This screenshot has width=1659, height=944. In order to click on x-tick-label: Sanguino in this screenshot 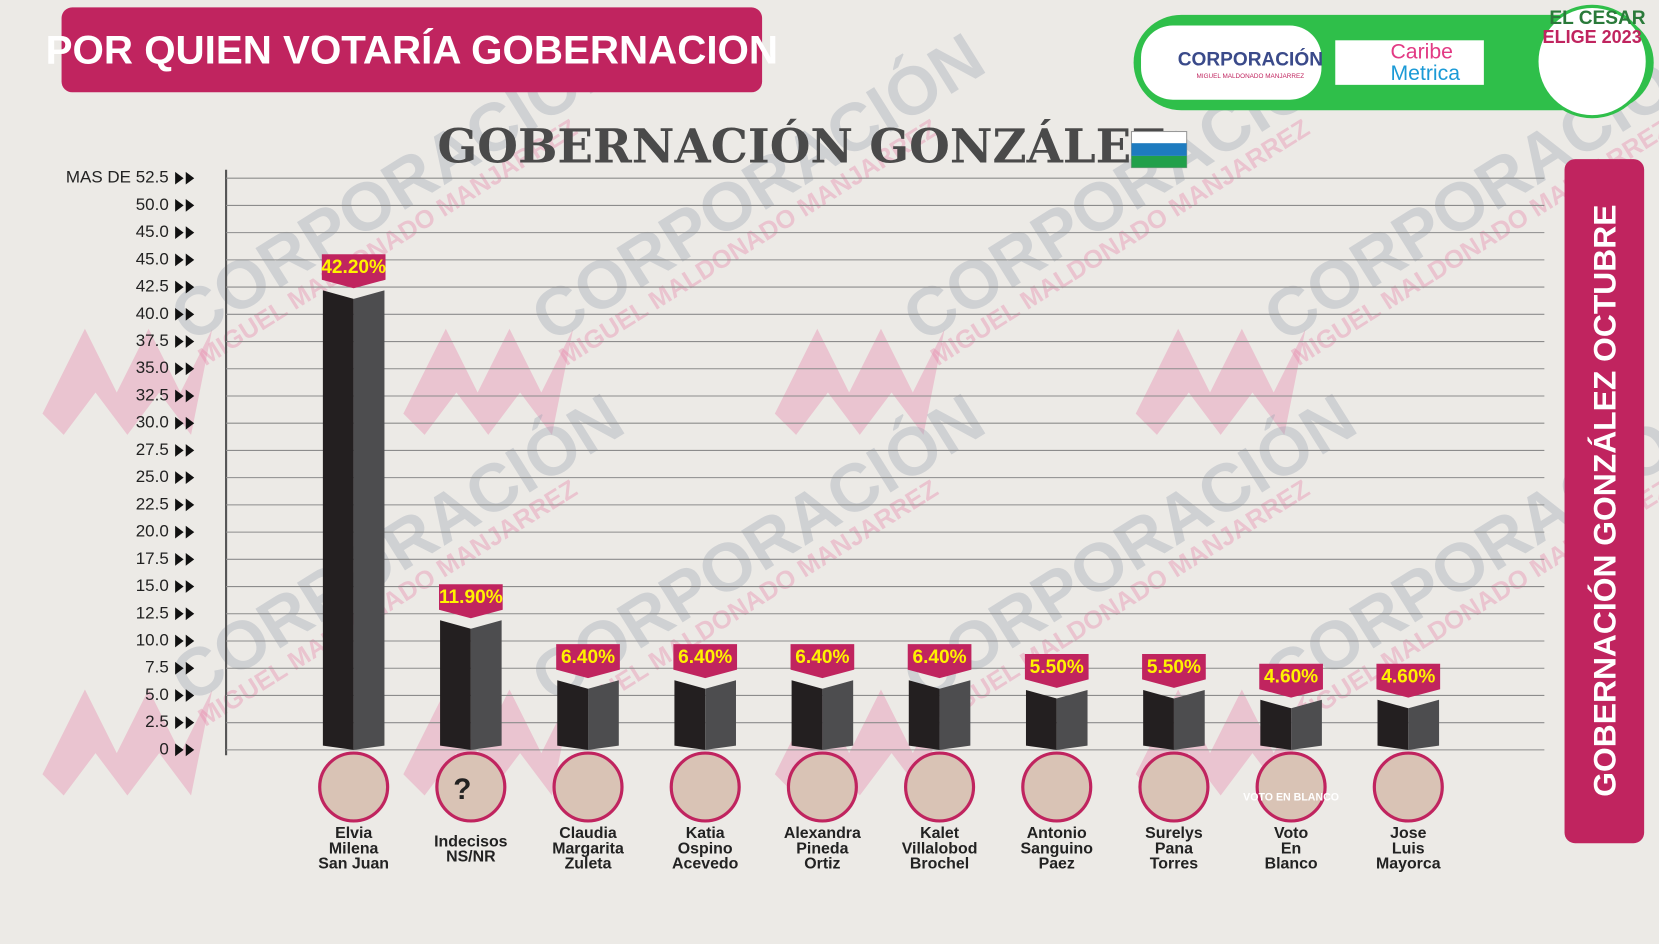, I will do `click(1057, 848)`.